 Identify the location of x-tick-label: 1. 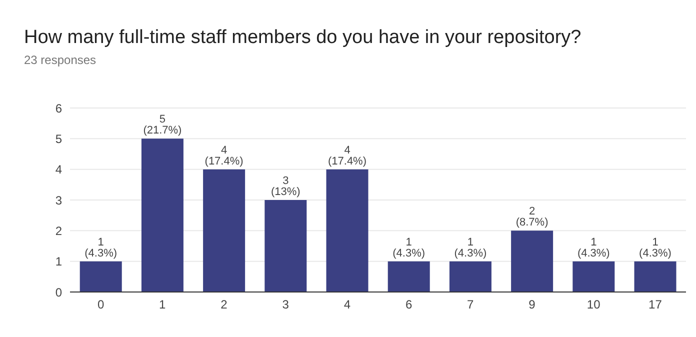
(162, 305).